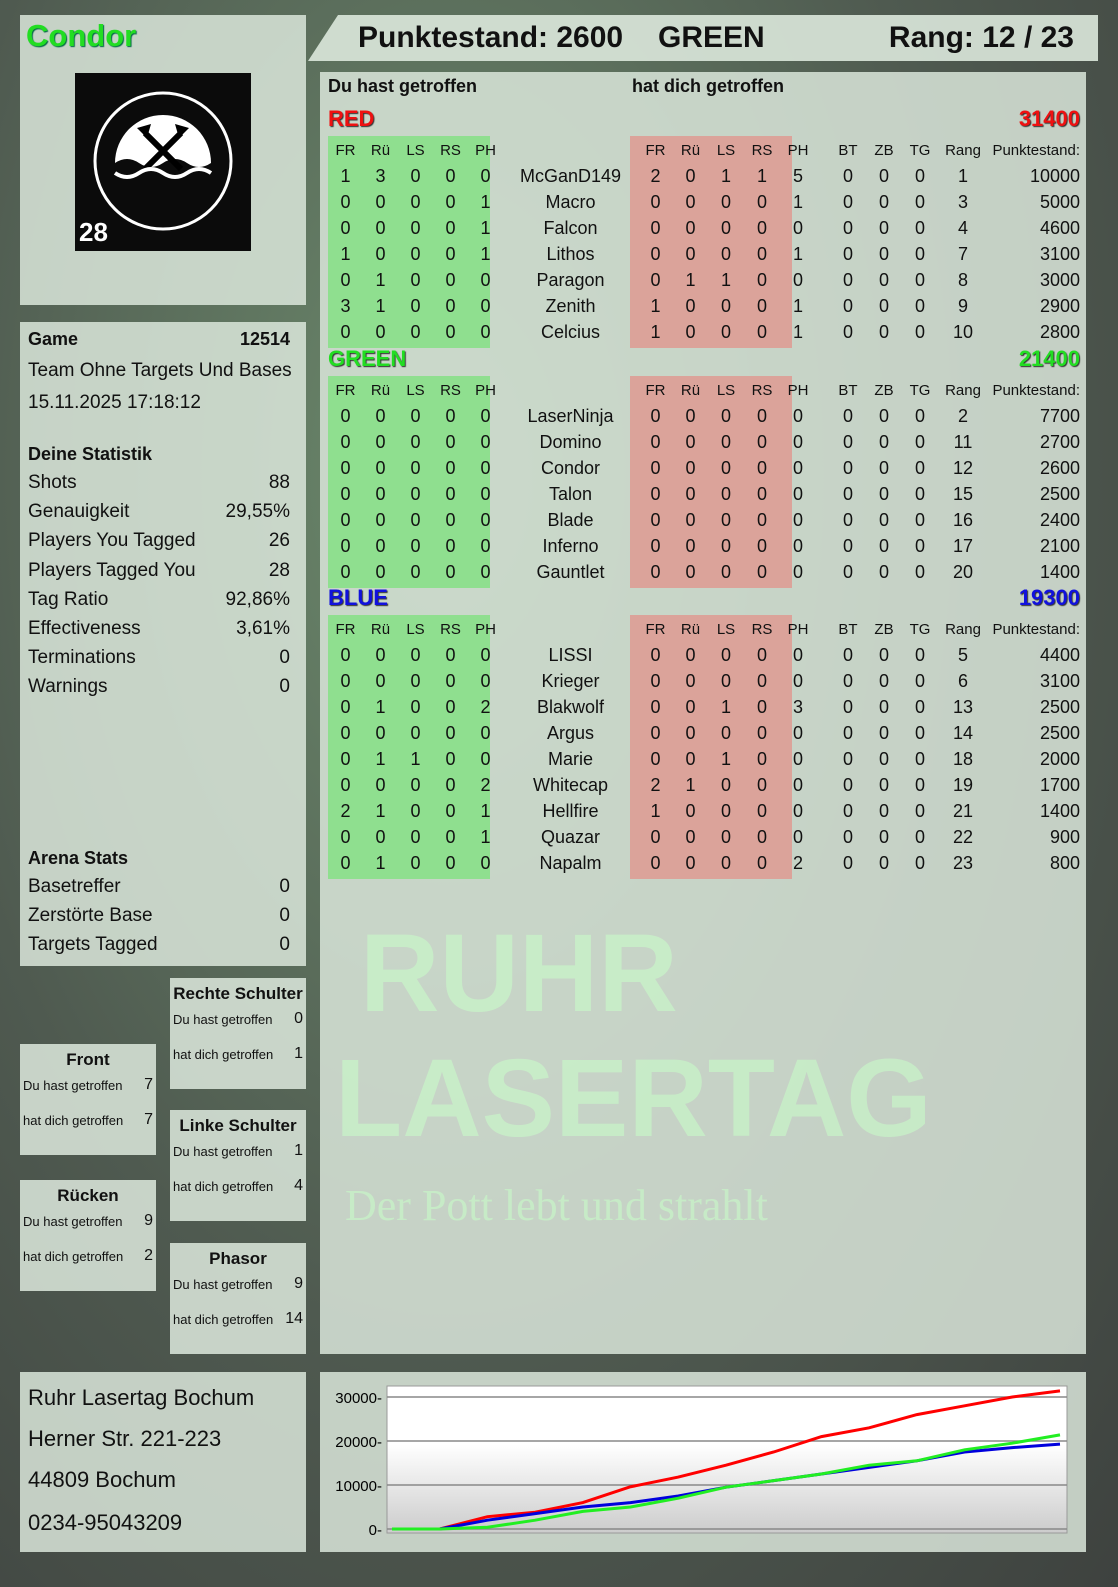  I want to click on player-row: 1 0 0 0 1 Lithos 0 0 0 0 1 0 0 0 7 3100, so click(704, 254).